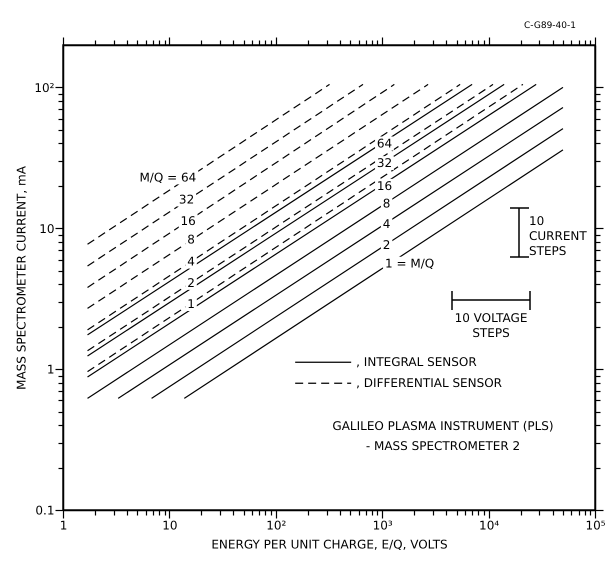  Describe the element at coordinates (64, 525) in the screenshot. I see `x-tick-label: 1` at that location.